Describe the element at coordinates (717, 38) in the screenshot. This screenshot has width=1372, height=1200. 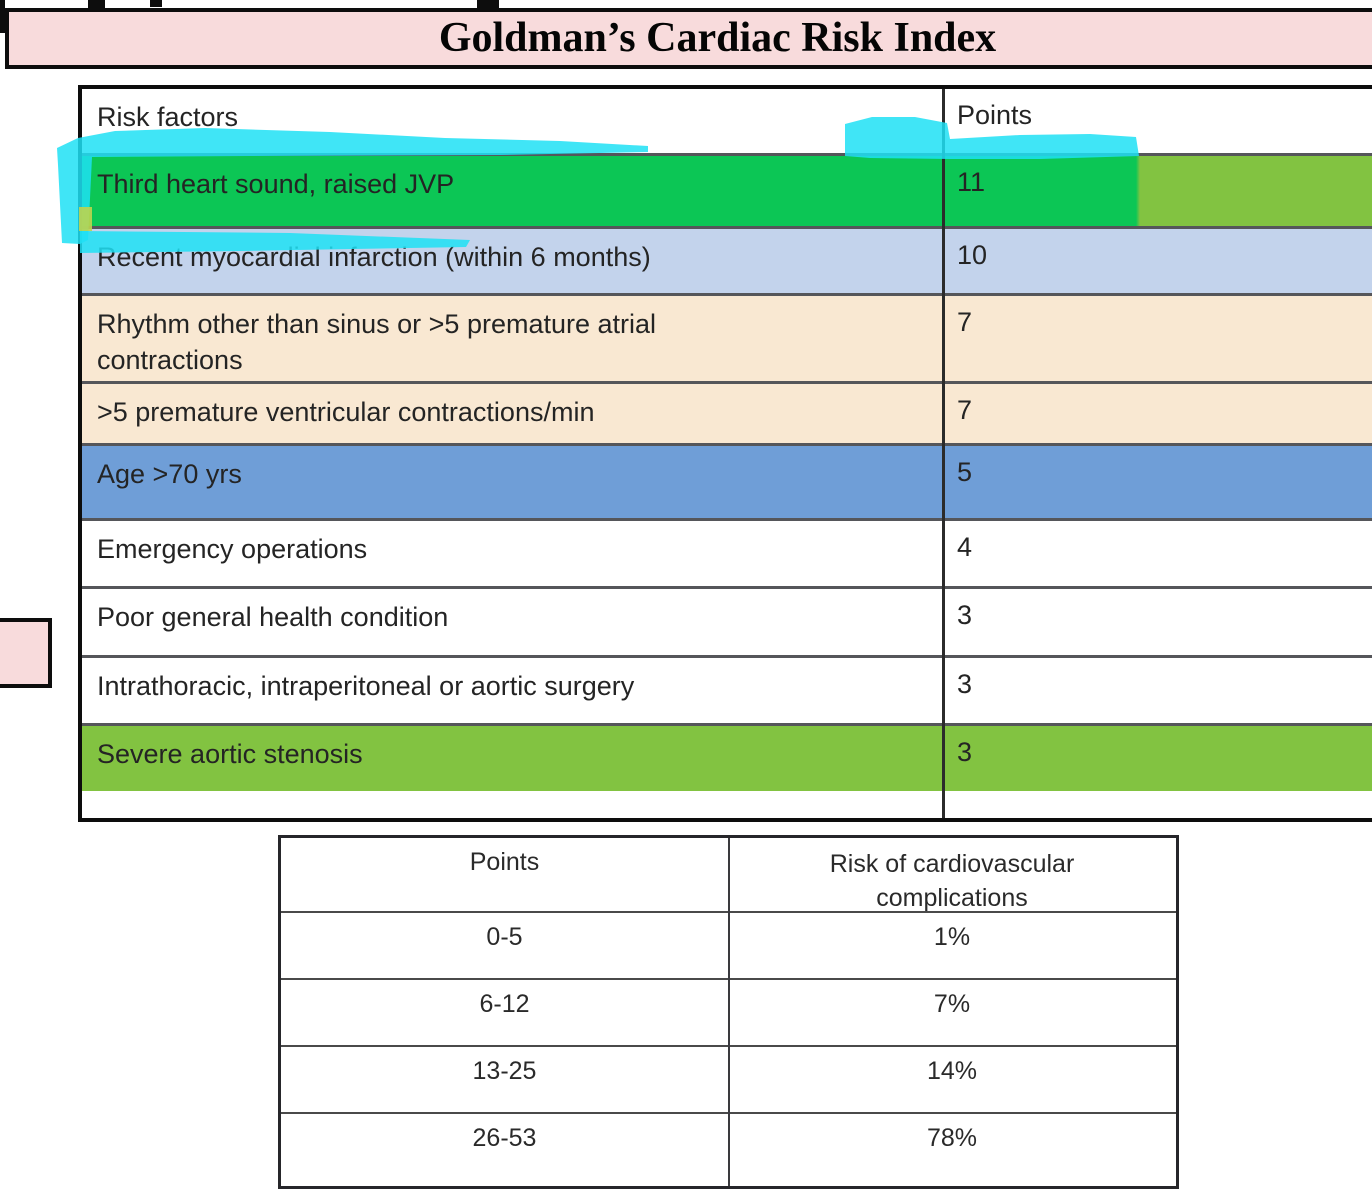
I see `page-title: Goldman’s Cardiac Risk Index` at that location.